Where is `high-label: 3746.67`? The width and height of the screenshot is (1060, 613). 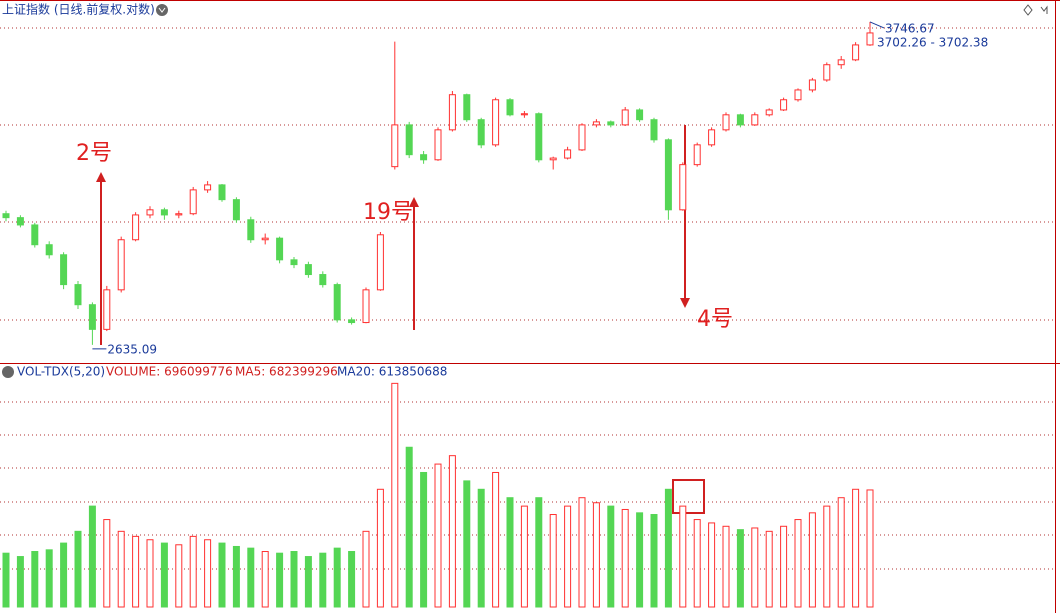
high-label: 3746.67 is located at coordinates (910, 28).